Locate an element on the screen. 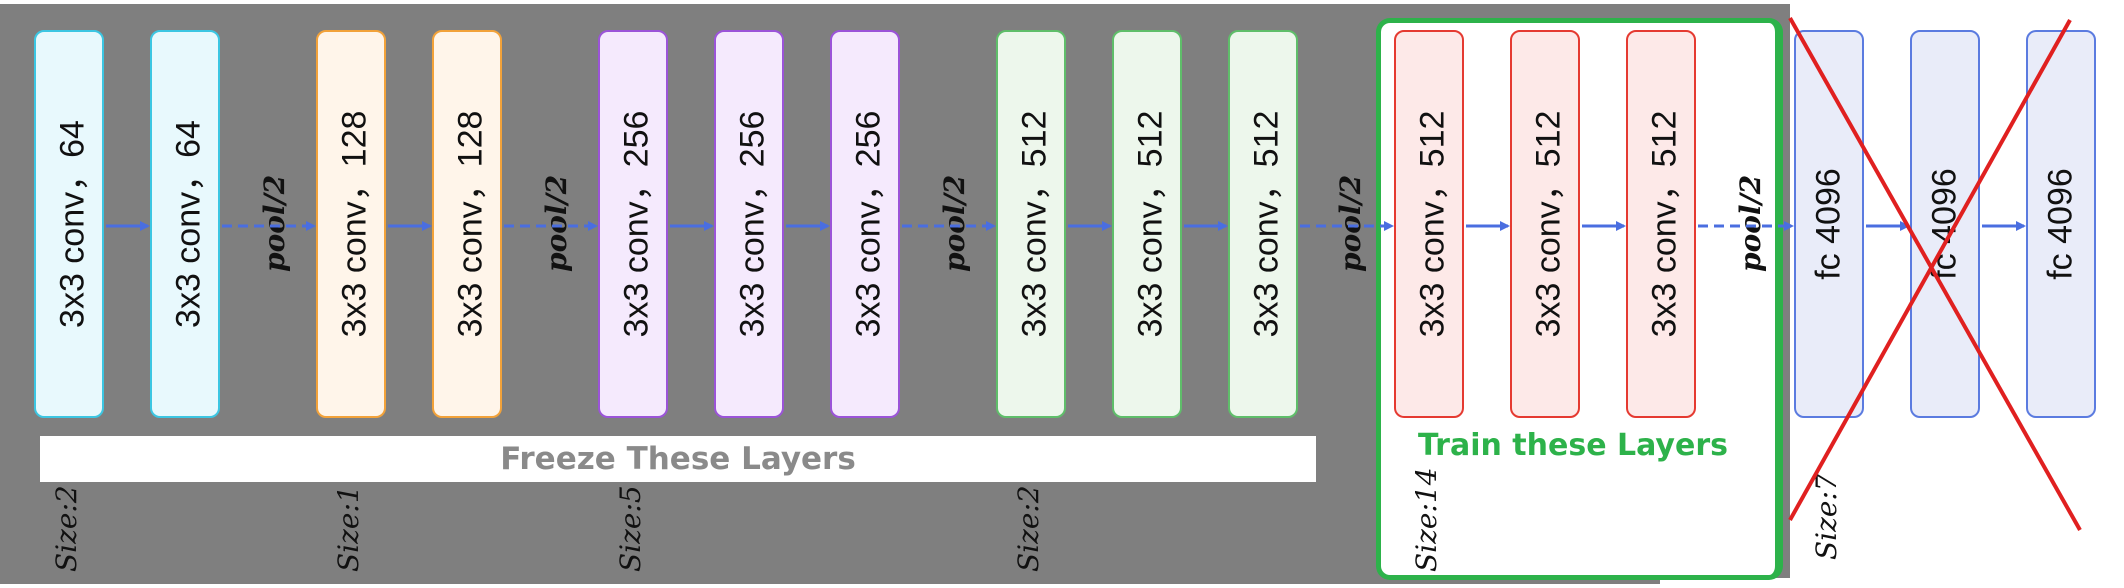  conv-layer-11: 3x3 conv，512 is located at coordinates (1429, 224).